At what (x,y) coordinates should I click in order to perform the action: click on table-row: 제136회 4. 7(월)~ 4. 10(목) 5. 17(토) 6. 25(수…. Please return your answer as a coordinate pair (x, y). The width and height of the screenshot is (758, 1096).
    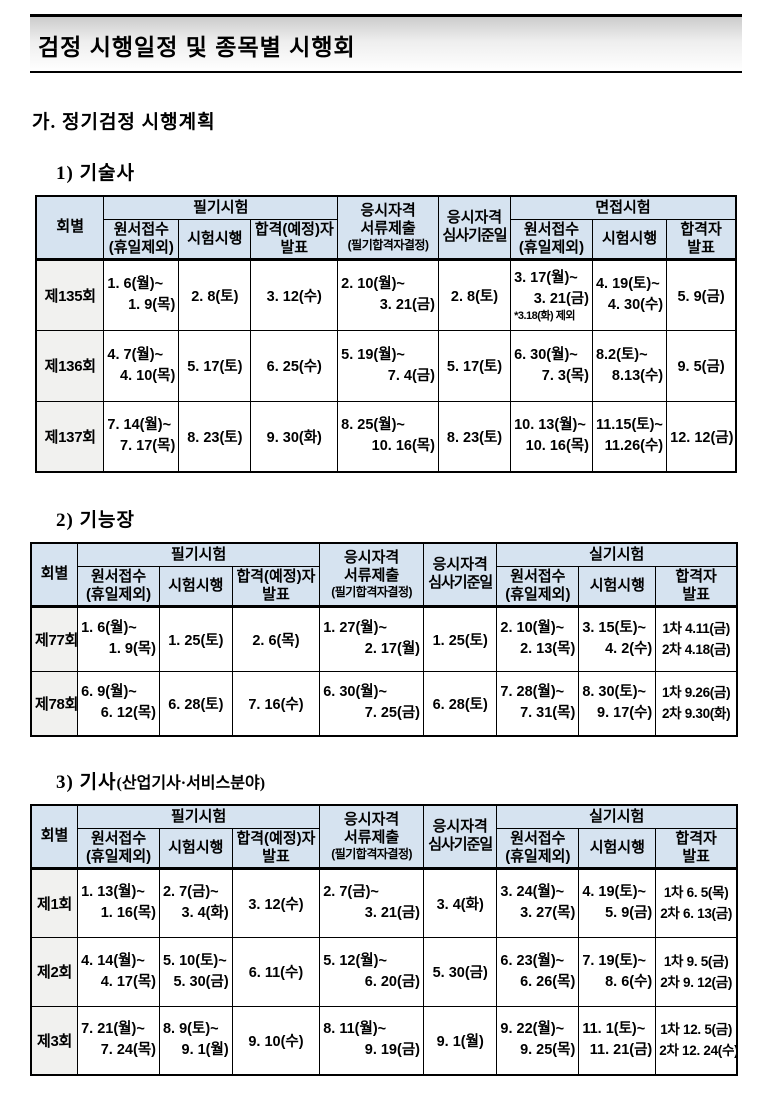
    Looking at the image, I should click on (386, 365).